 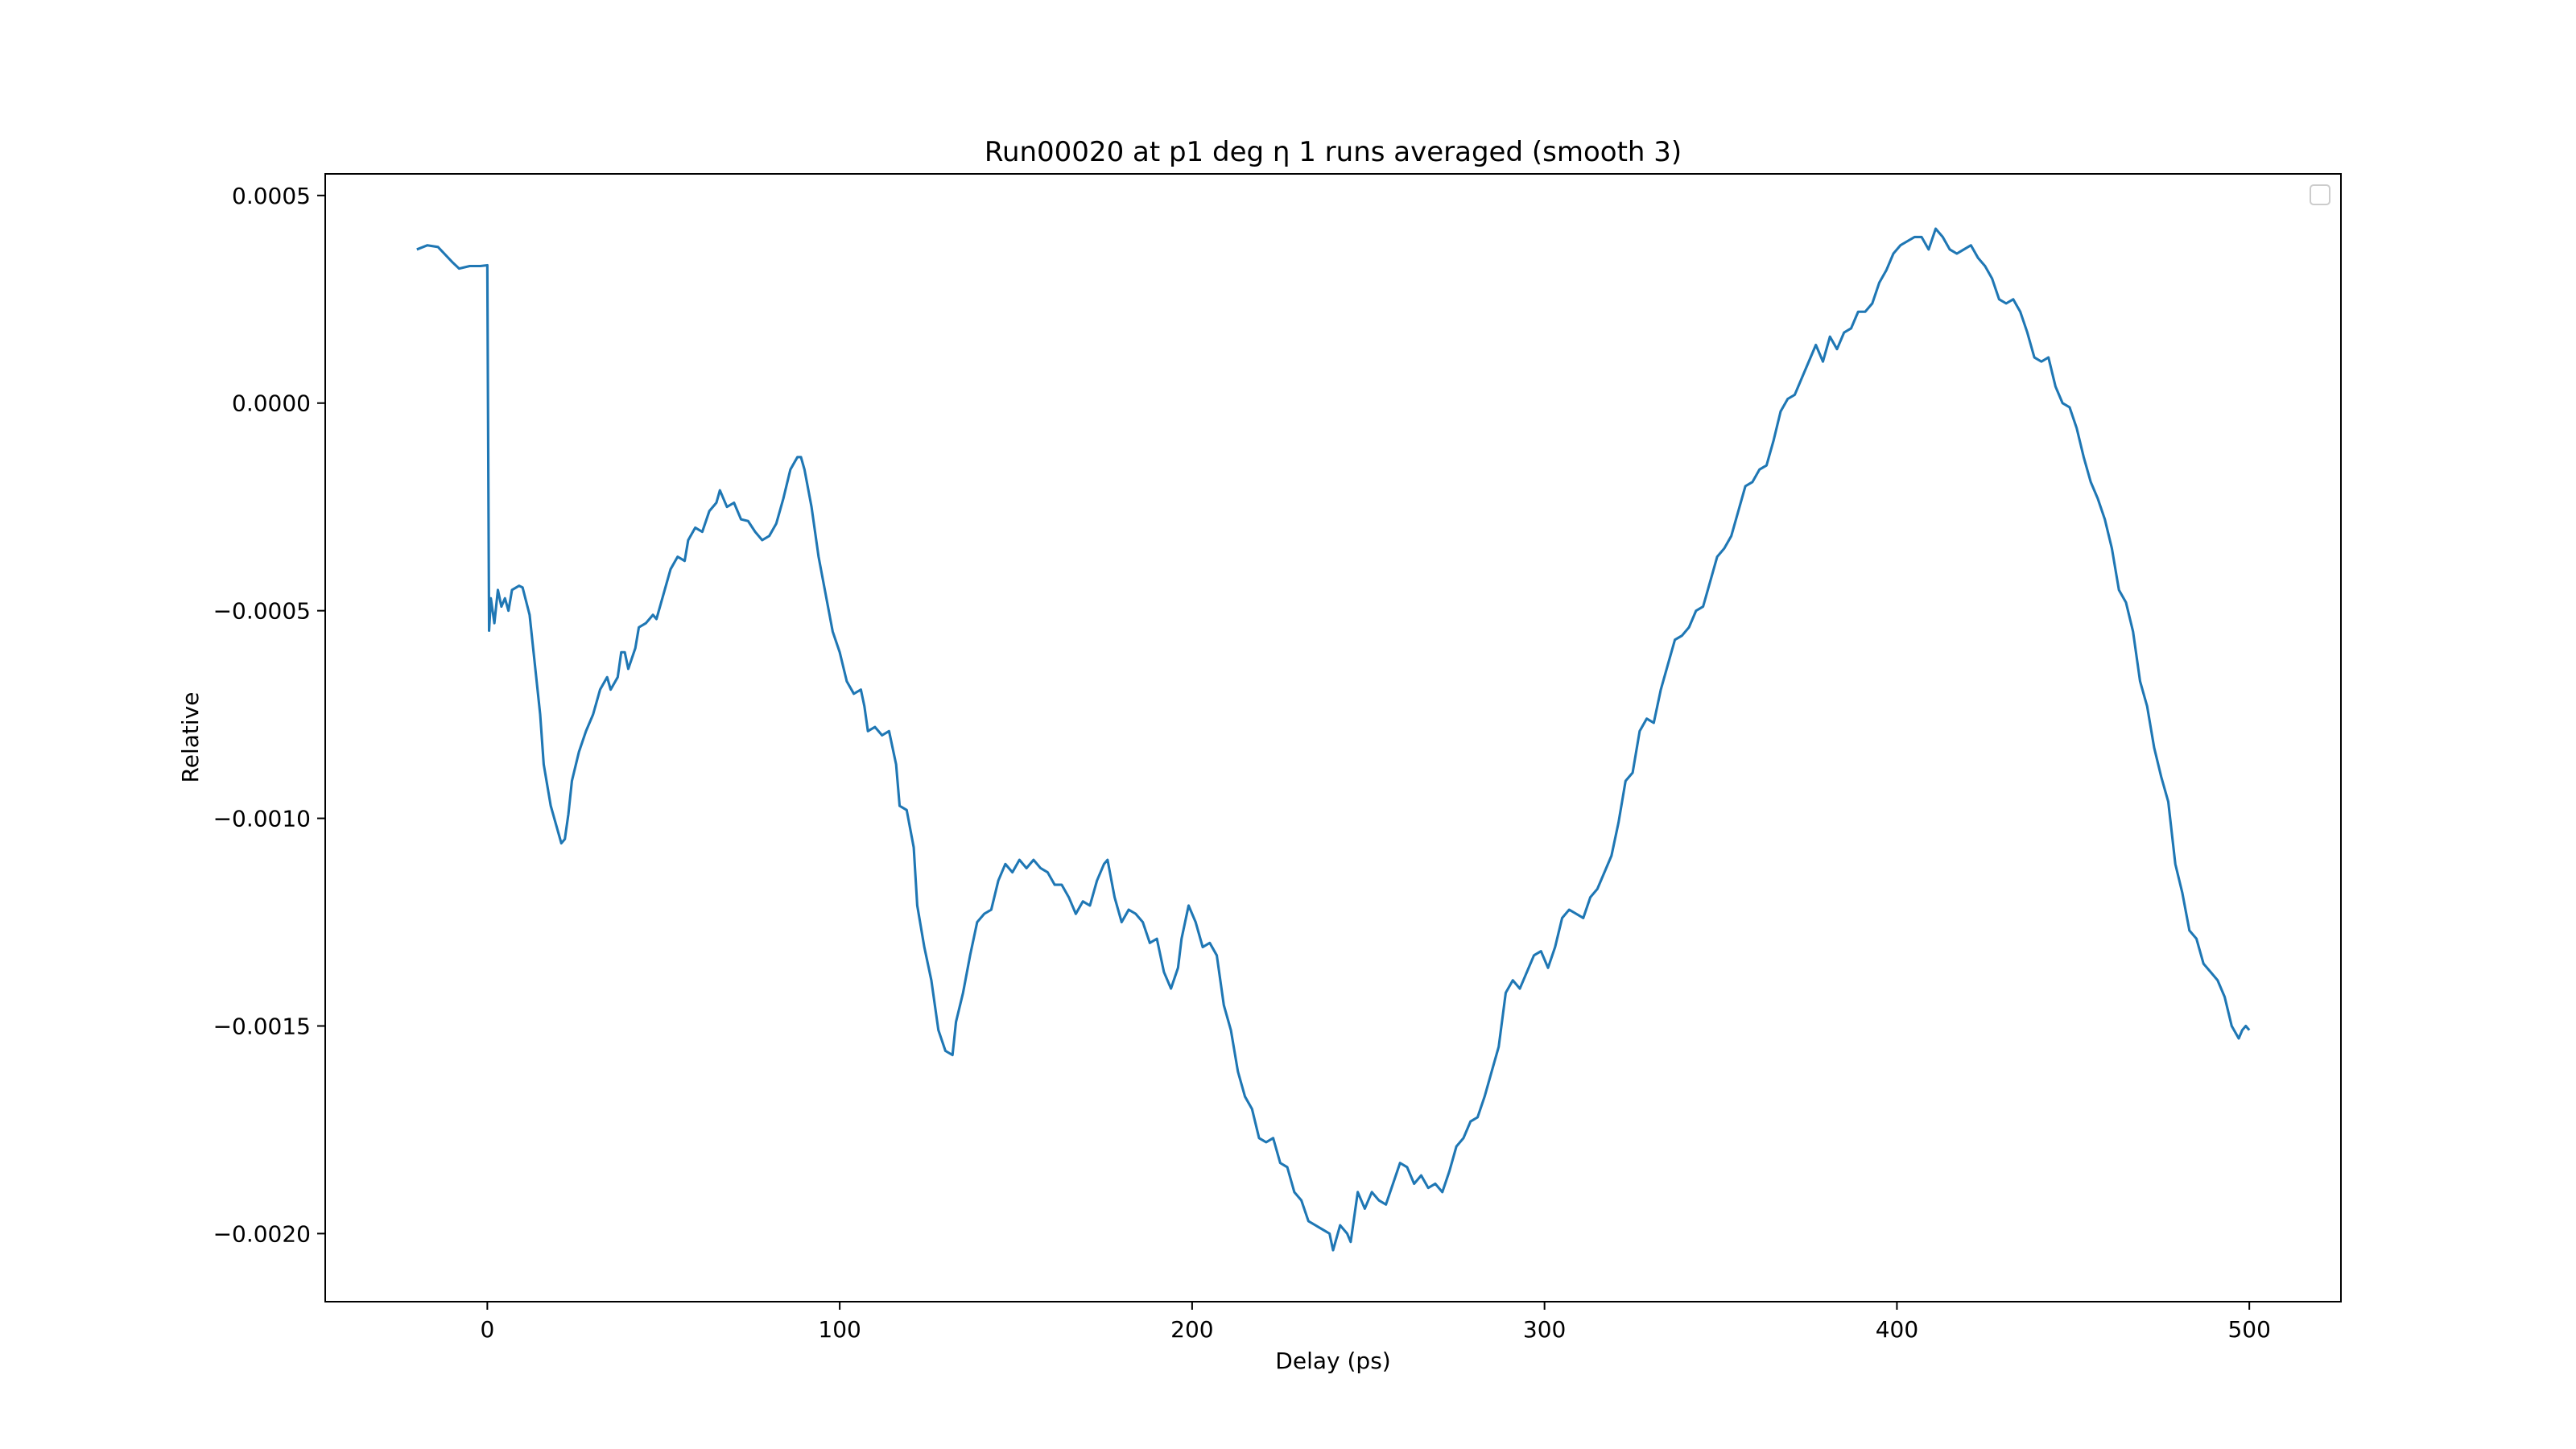 I want to click on y-axis-label: Relative, so click(x=190, y=737).